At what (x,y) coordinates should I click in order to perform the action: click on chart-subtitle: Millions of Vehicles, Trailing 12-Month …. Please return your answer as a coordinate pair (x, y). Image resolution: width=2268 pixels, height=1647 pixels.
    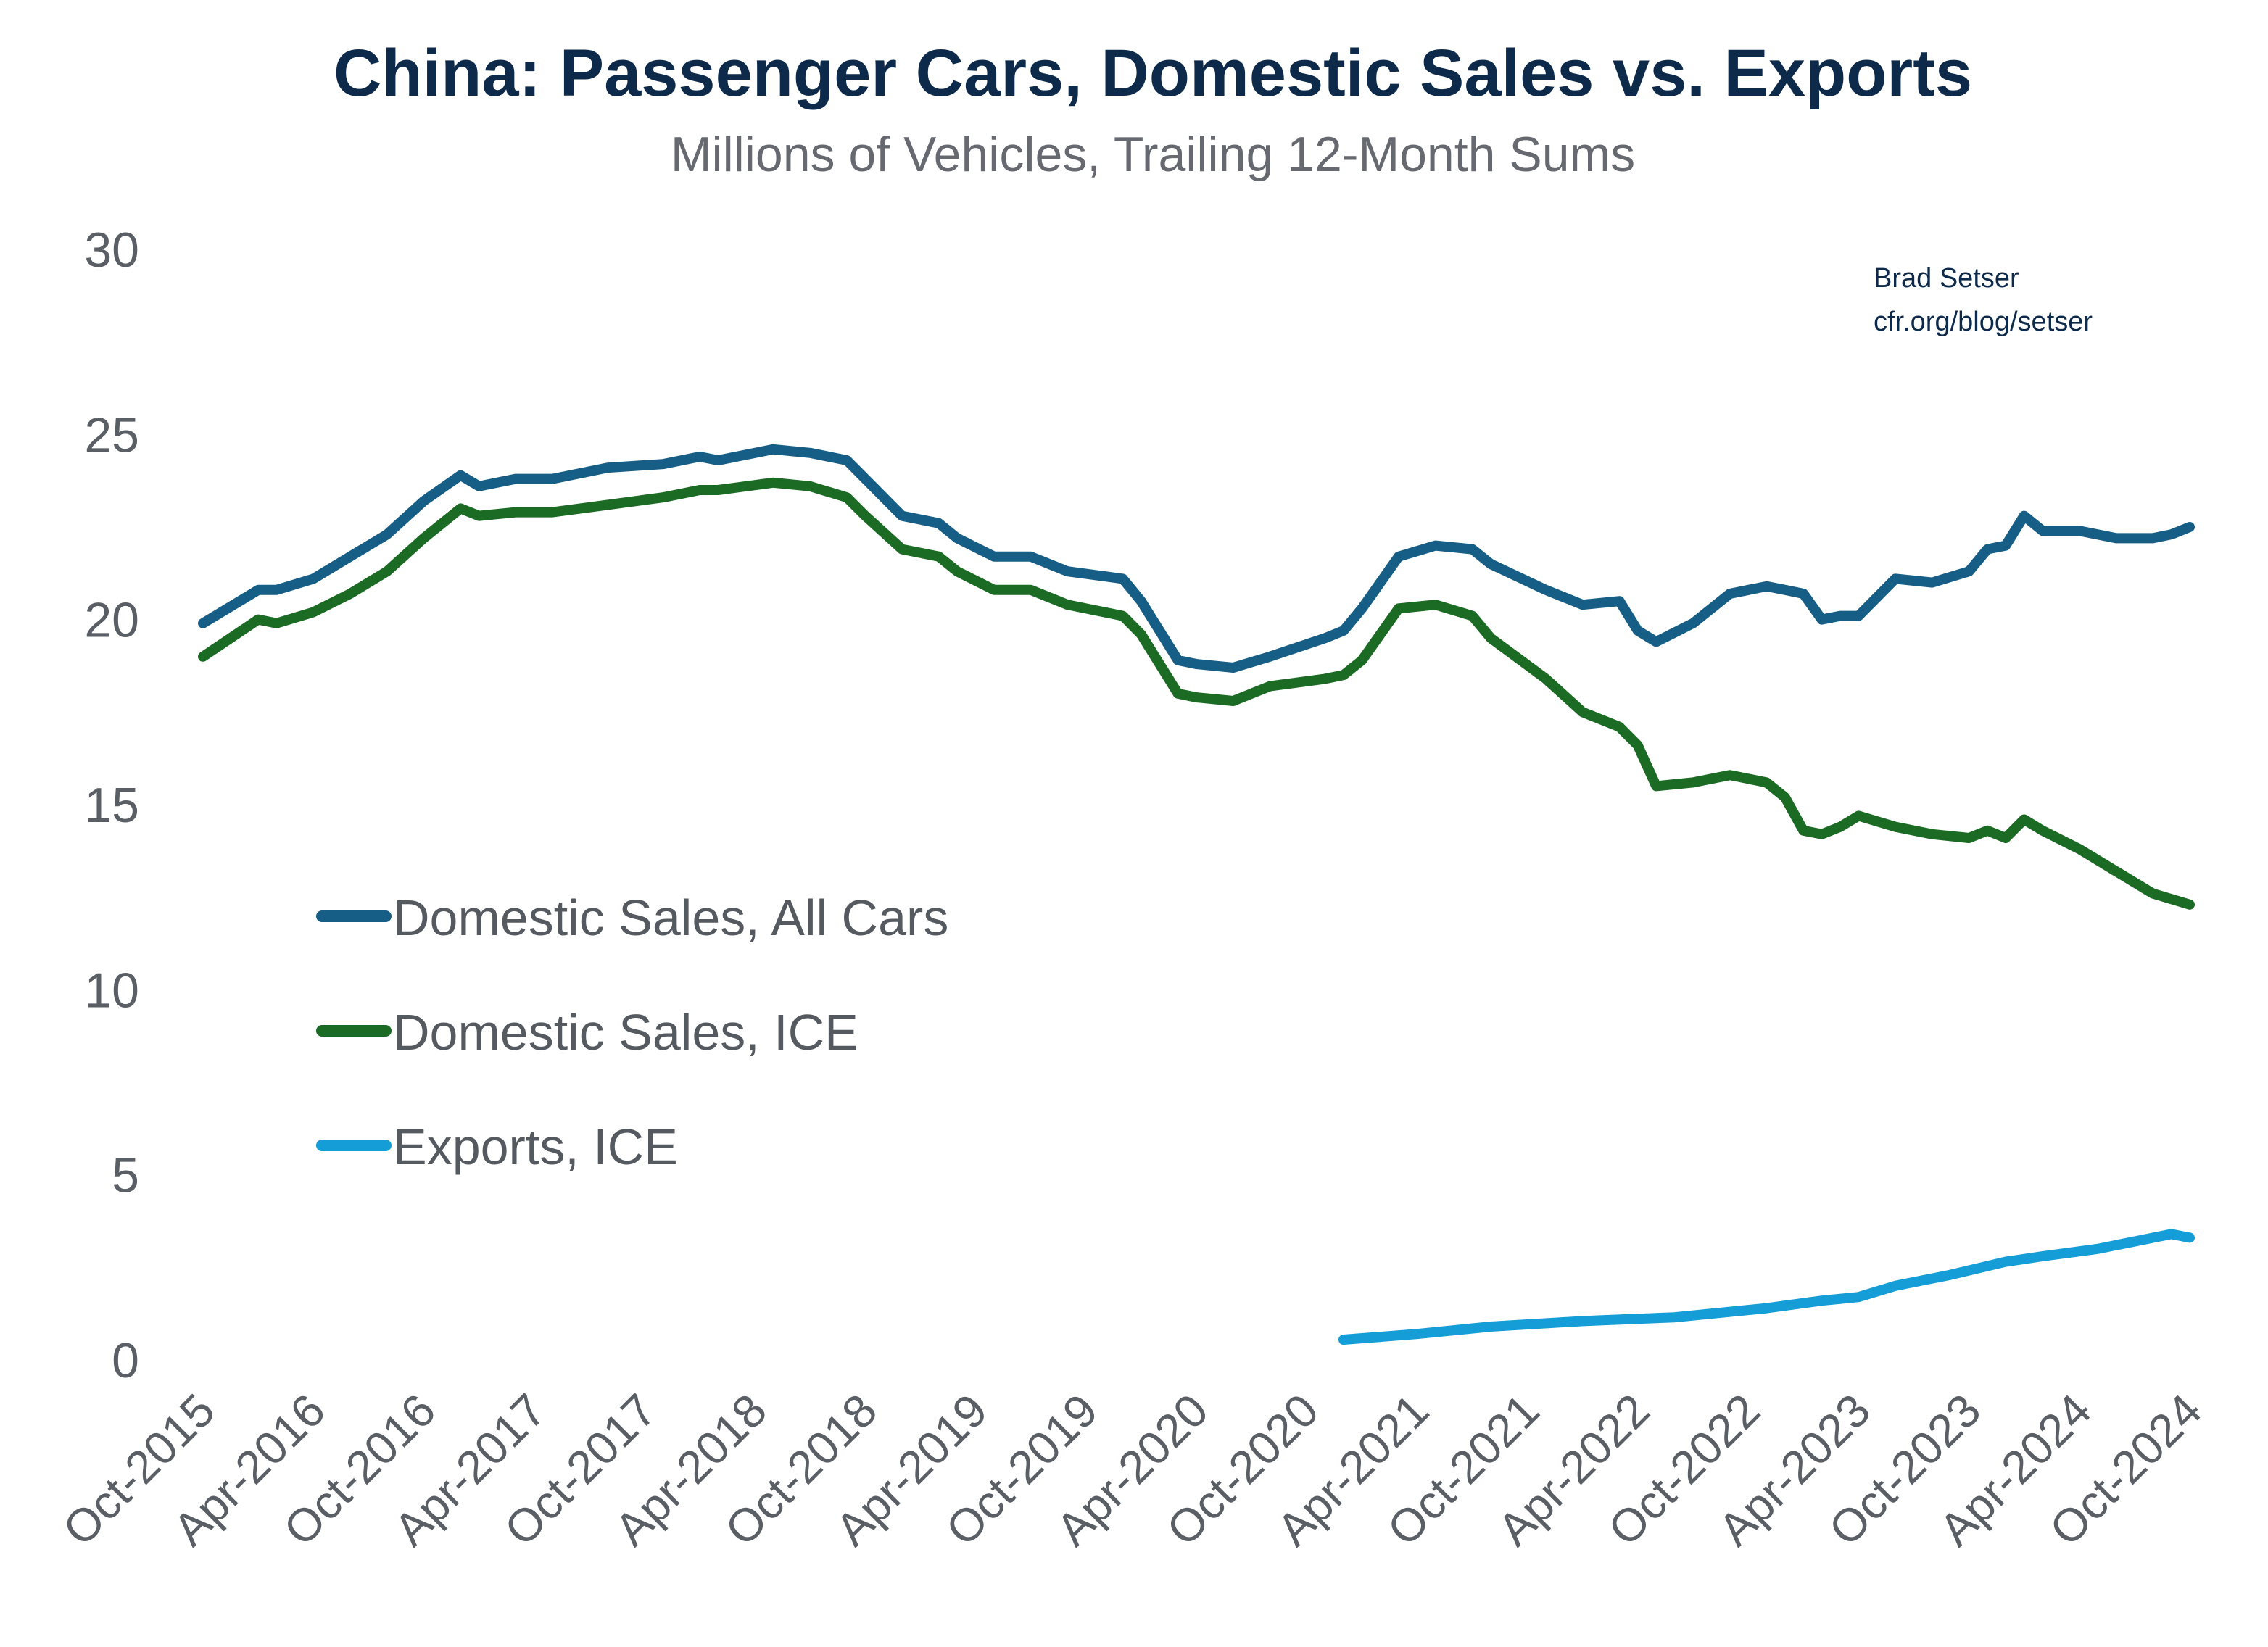
    Looking at the image, I should click on (1153, 154).